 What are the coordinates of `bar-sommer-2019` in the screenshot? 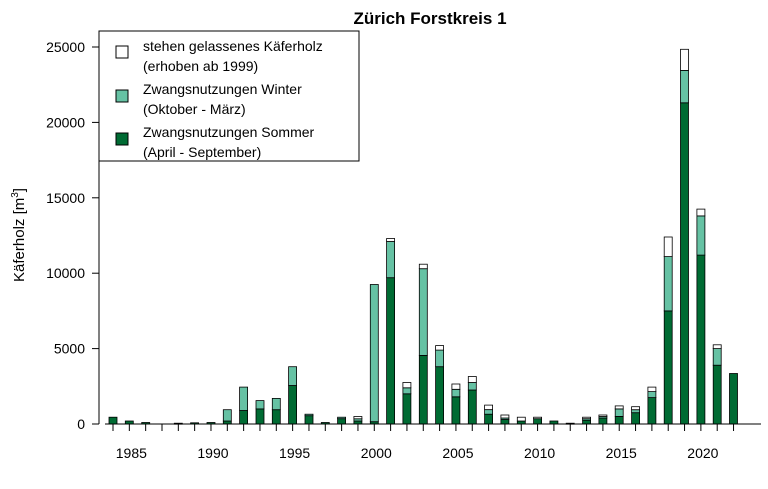 It's located at (684, 263).